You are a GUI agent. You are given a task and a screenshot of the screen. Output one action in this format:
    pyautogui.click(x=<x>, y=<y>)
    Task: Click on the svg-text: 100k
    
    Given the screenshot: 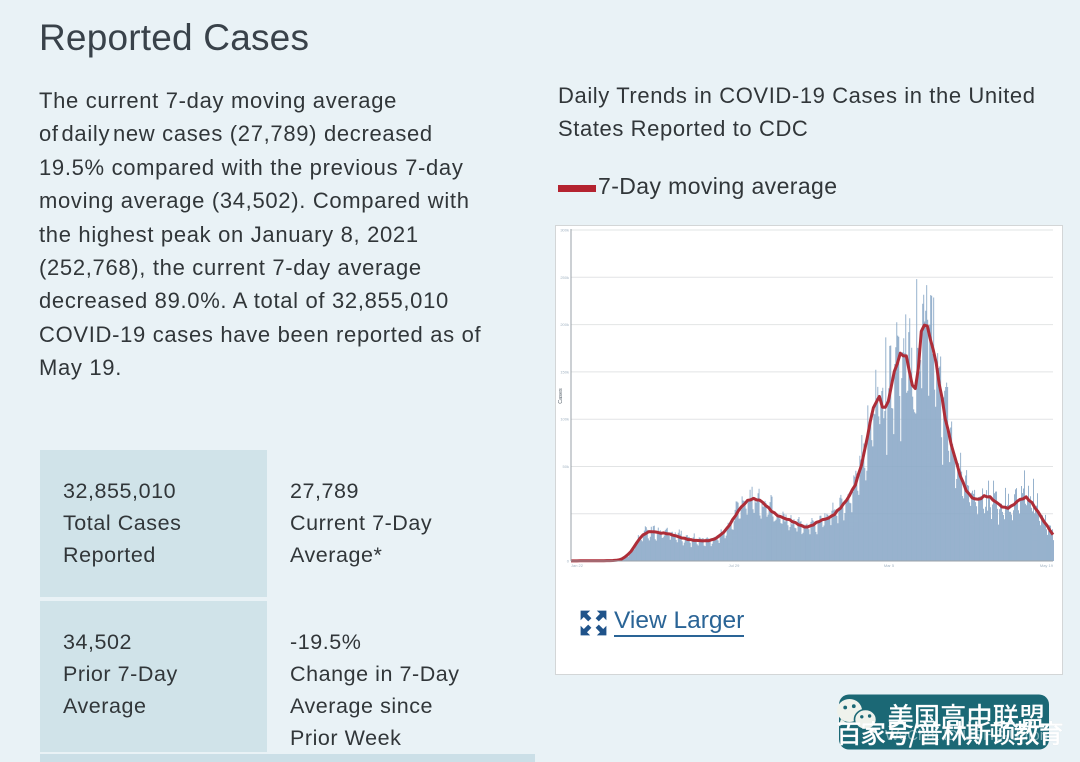 What is the action you would take?
    pyautogui.click(x=564, y=419)
    